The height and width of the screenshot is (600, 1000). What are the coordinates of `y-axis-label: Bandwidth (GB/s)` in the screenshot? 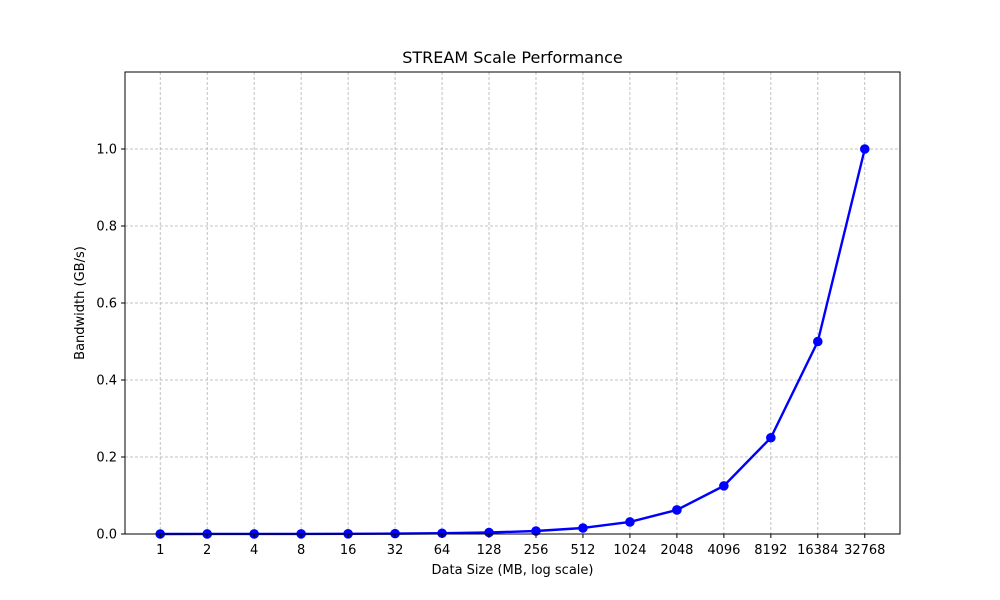 It's located at (80, 303).